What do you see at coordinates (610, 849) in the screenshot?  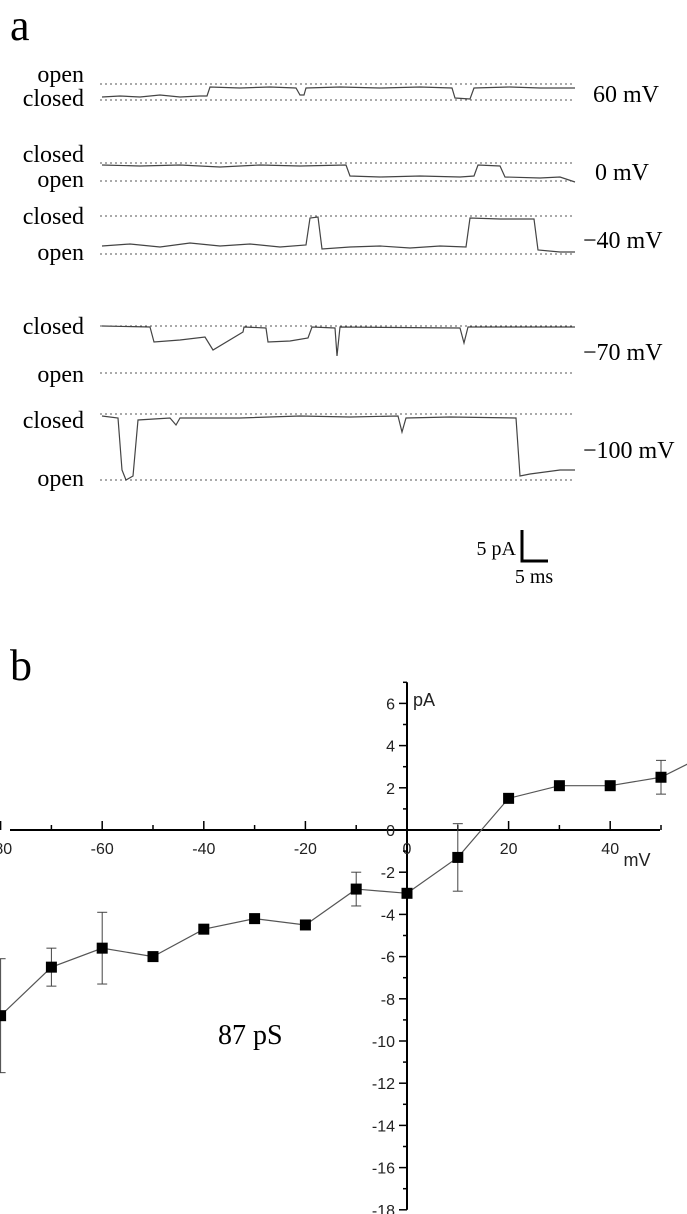 I see `x-tick-label: 40` at bounding box center [610, 849].